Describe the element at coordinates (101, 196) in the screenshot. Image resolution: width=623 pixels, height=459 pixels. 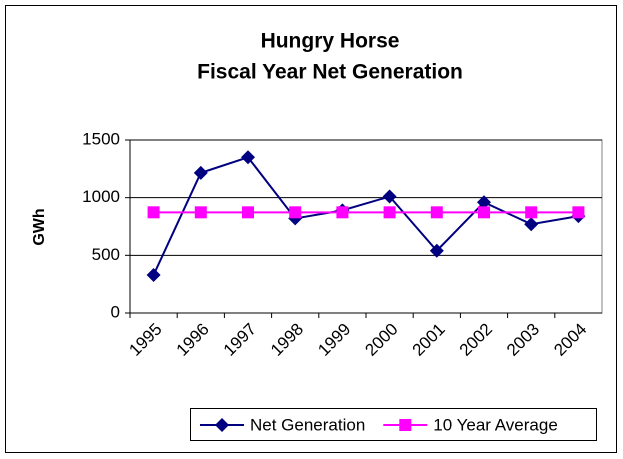
I see `y-tick-label: 1000` at that location.